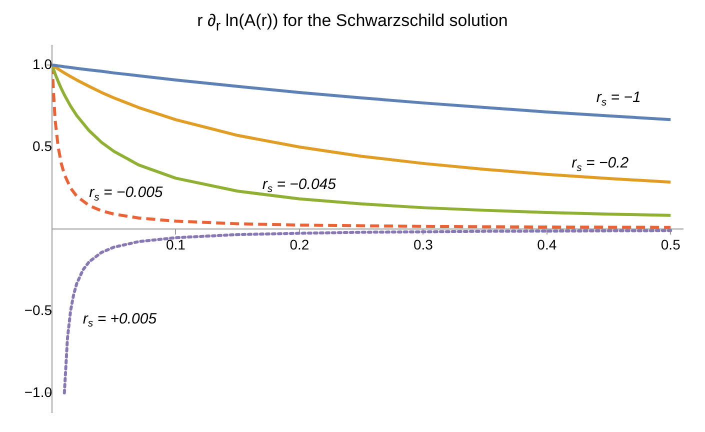  What do you see at coordinates (670, 244) in the screenshot?
I see `x-tick-label: 0.5` at bounding box center [670, 244].